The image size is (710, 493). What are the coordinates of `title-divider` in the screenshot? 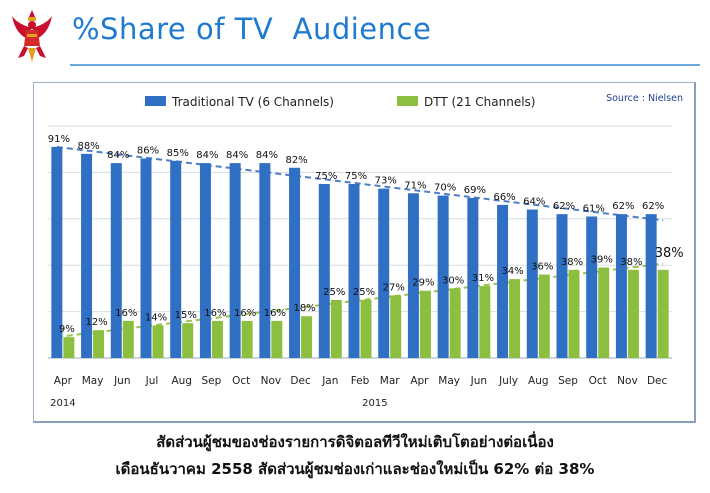 It's located at (385, 65).